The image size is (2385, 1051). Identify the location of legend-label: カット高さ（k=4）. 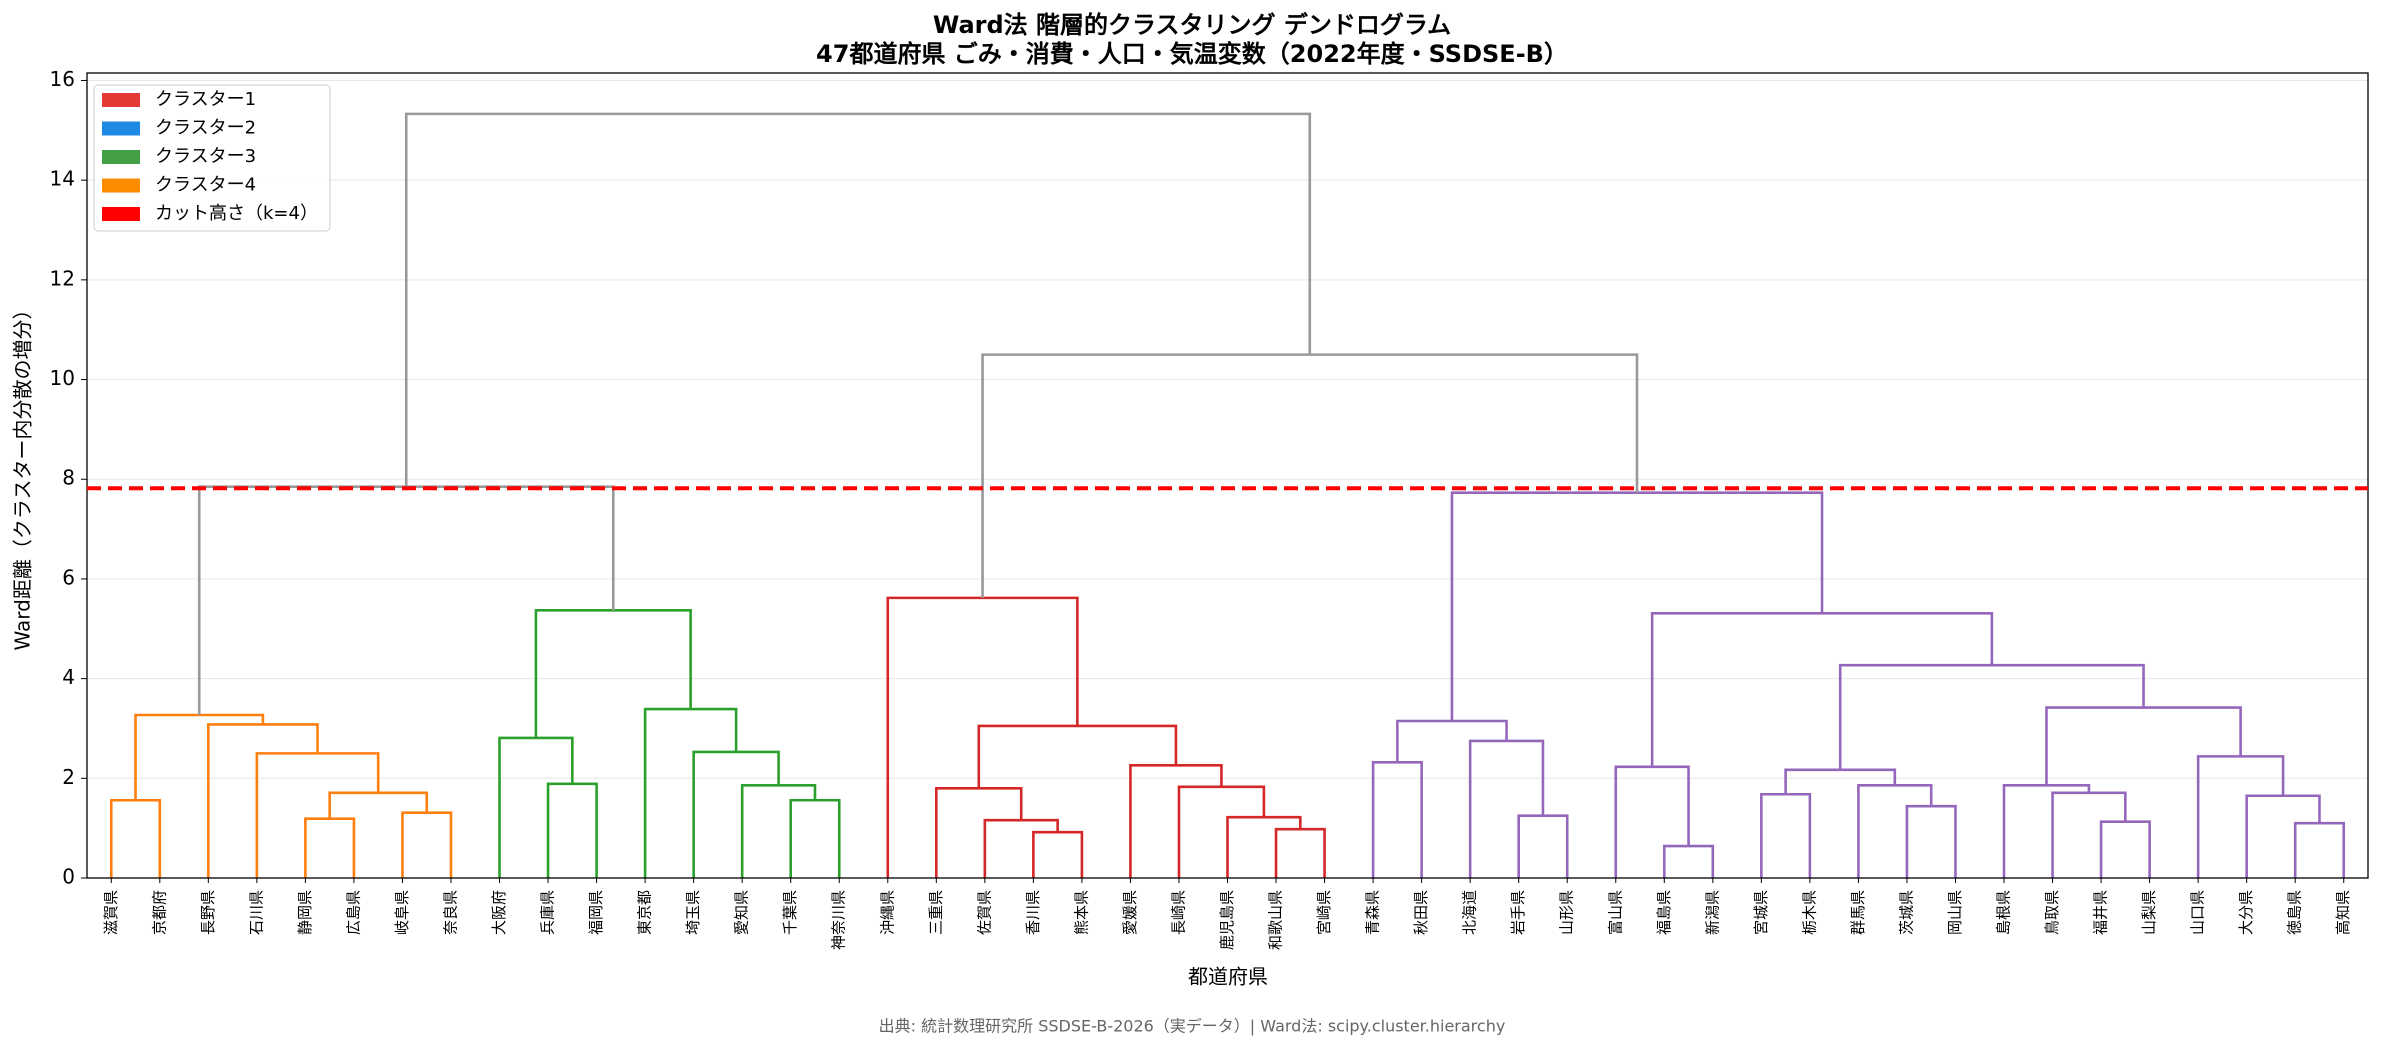
(236, 213).